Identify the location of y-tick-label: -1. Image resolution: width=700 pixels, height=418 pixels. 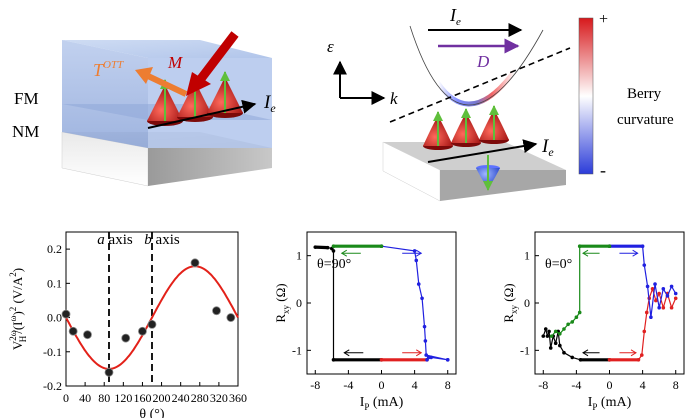
(525, 350).